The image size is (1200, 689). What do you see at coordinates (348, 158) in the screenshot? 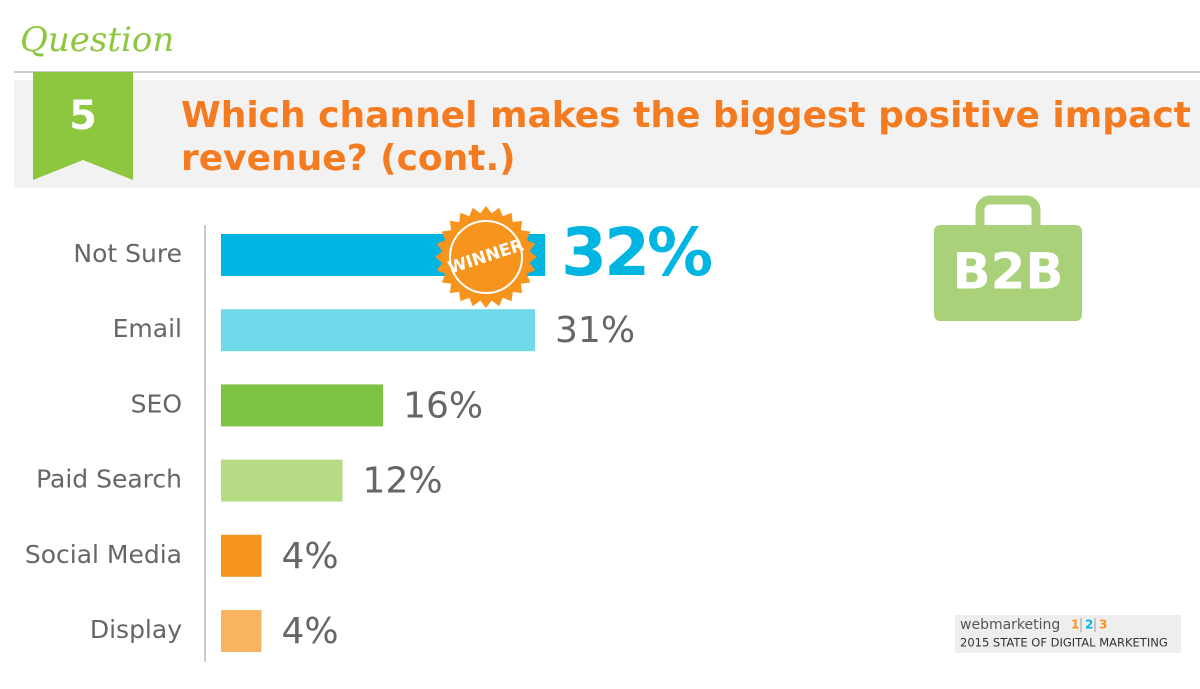
I see `title-line: revenue? (cont.)` at bounding box center [348, 158].